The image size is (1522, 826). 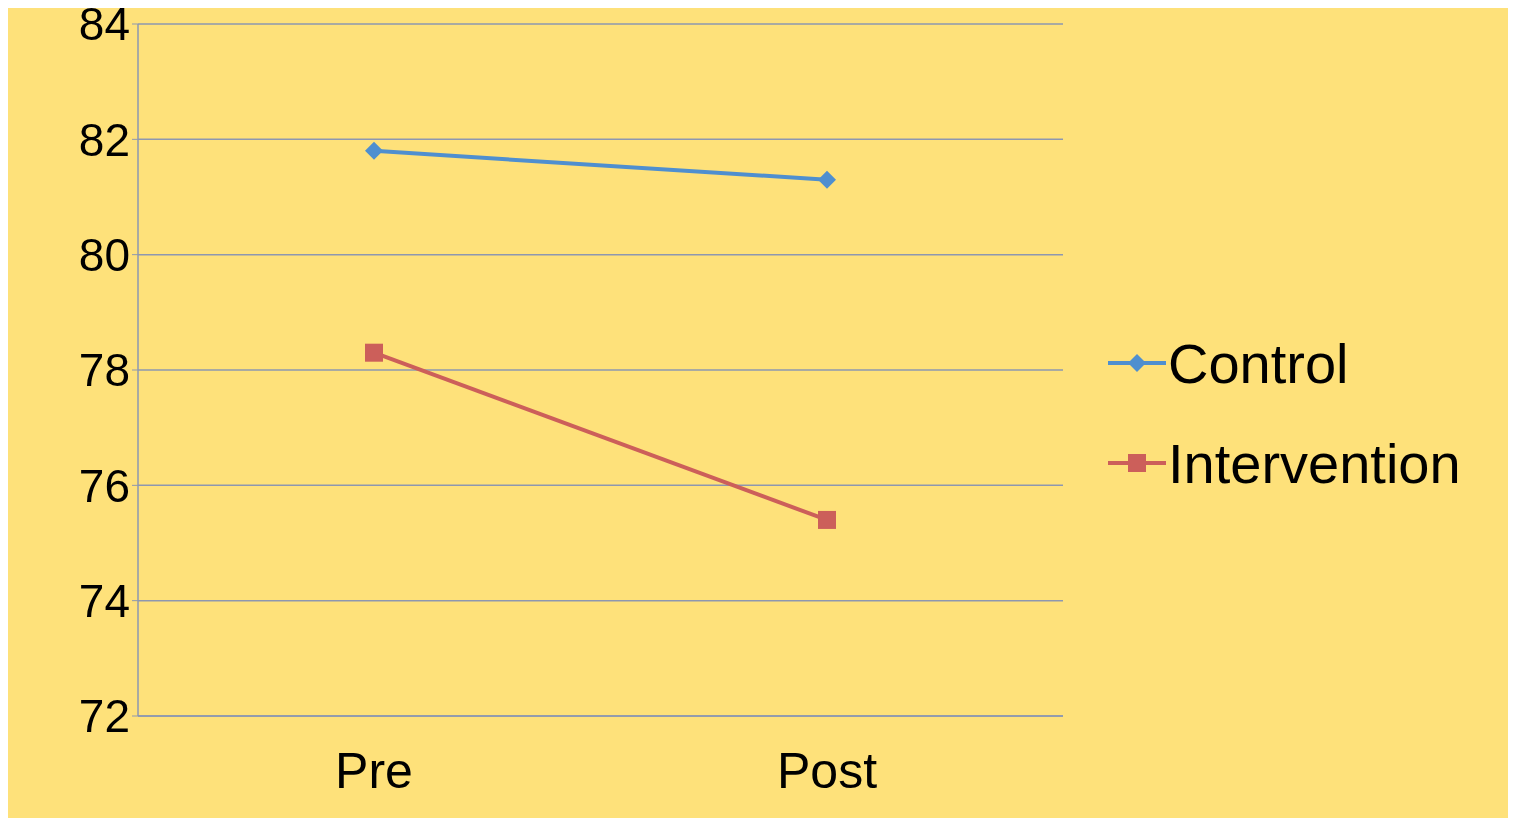 What do you see at coordinates (374, 770) in the screenshot?
I see `x-tick-label: Pre` at bounding box center [374, 770].